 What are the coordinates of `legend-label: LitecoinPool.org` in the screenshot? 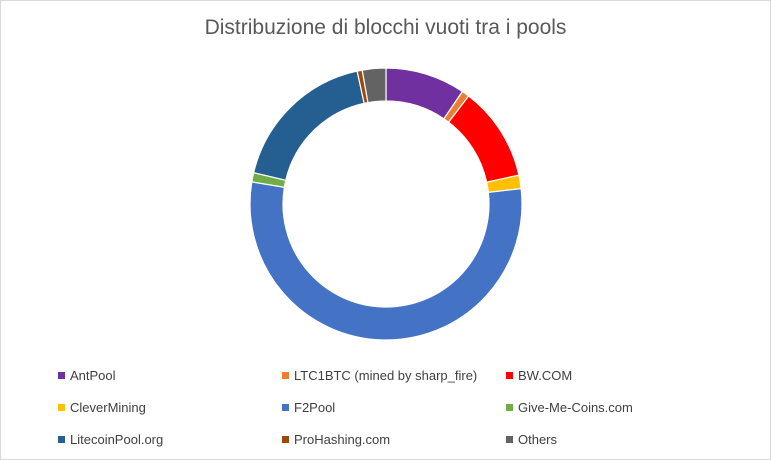 It's located at (117, 439).